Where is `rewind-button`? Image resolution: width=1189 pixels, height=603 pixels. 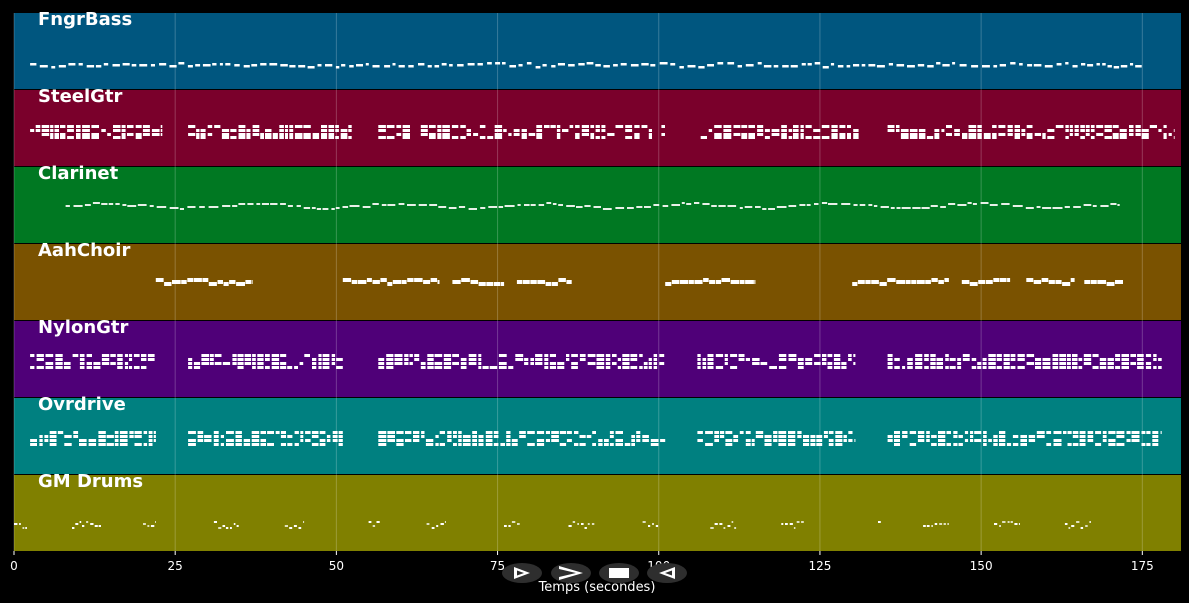
rewind-button is located at coordinates (667, 573).